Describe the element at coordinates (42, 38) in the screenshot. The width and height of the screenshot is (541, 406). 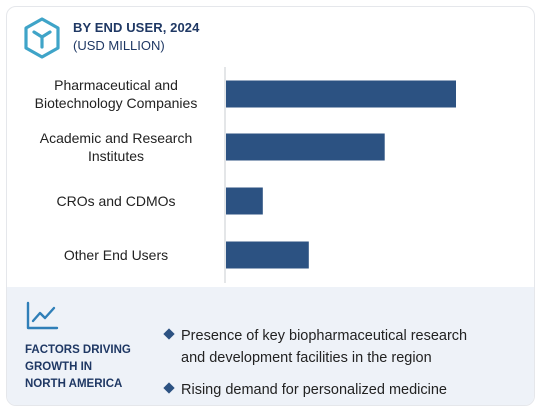
I see `cube-logo-icon` at that location.